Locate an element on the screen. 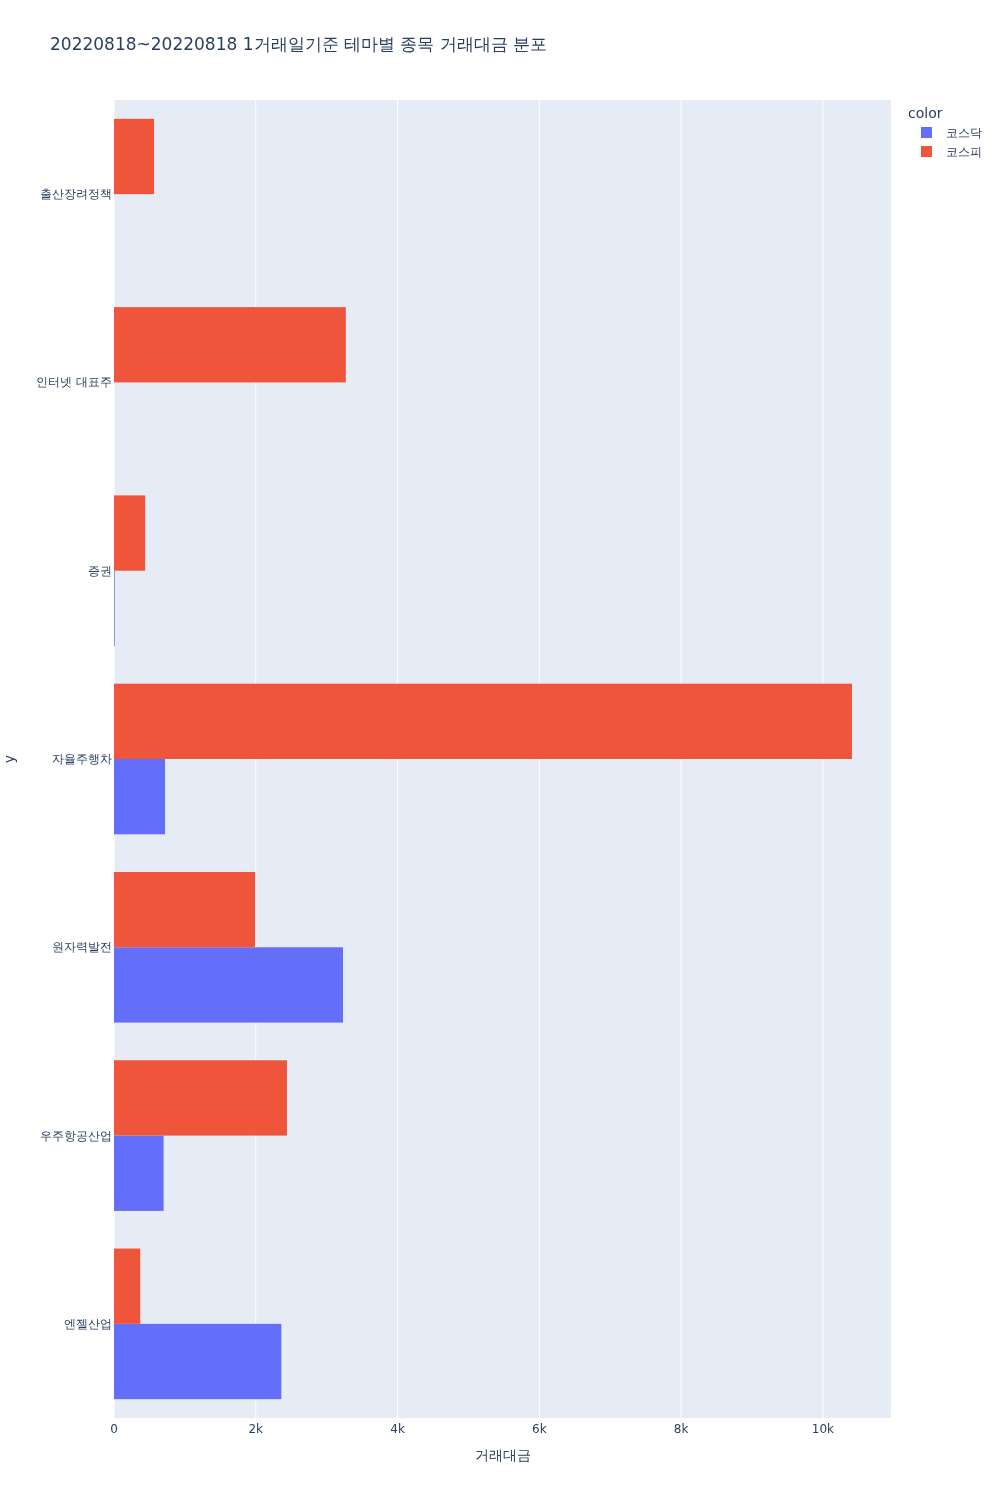 This screenshot has height=1500, width=1000. x-tick-label: 2k is located at coordinates (256, 1429).